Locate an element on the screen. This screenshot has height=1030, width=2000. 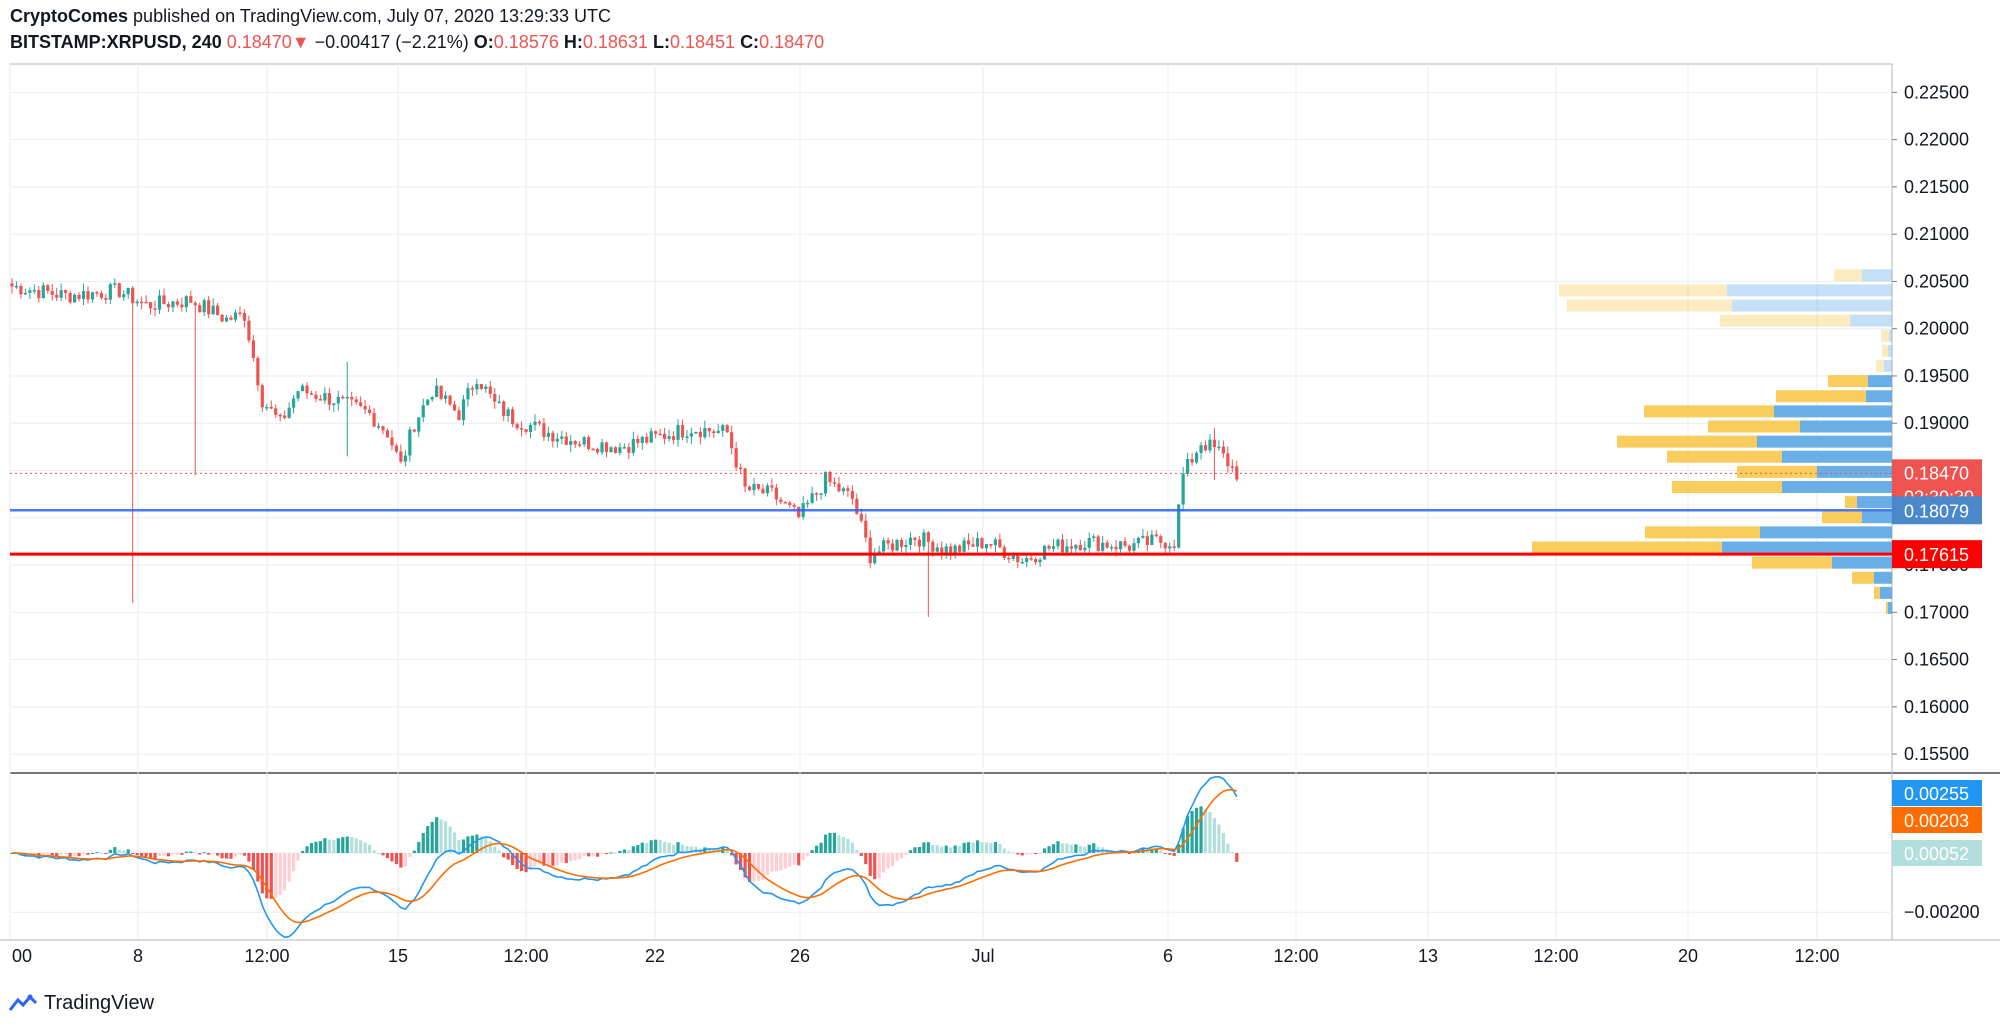
open-value: 0.18576 is located at coordinates (526, 42).